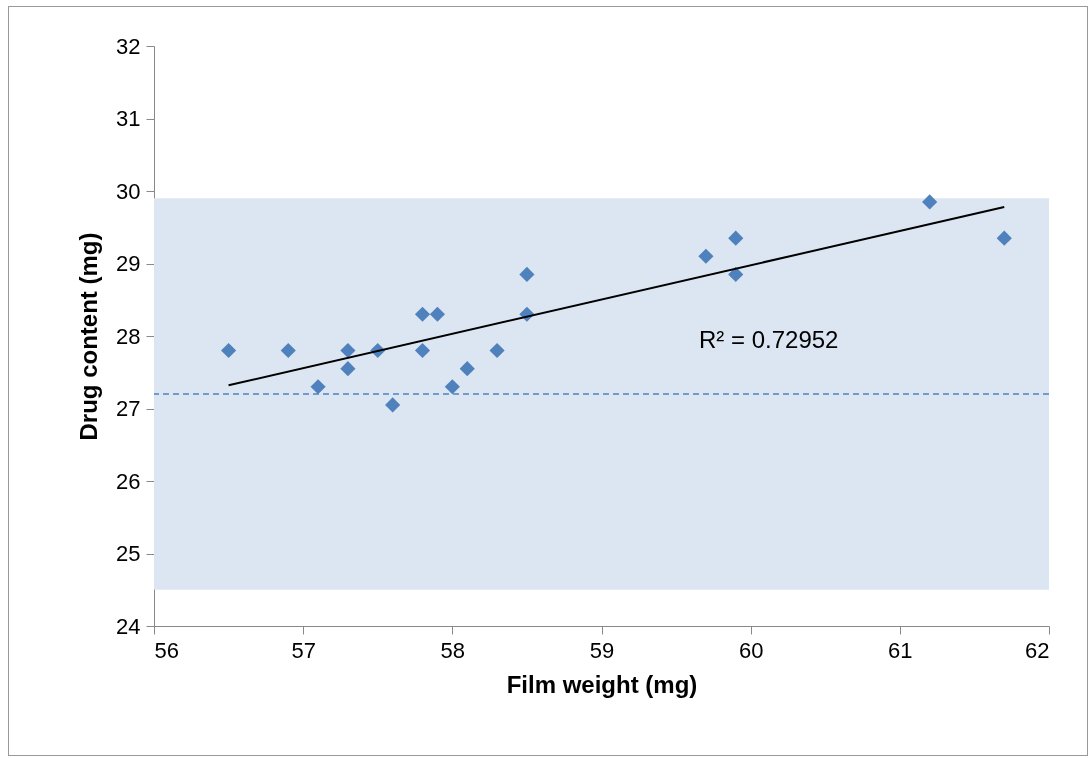 The height and width of the screenshot is (758, 1092). What do you see at coordinates (602, 650) in the screenshot?
I see `x-tick-label: 59` at bounding box center [602, 650].